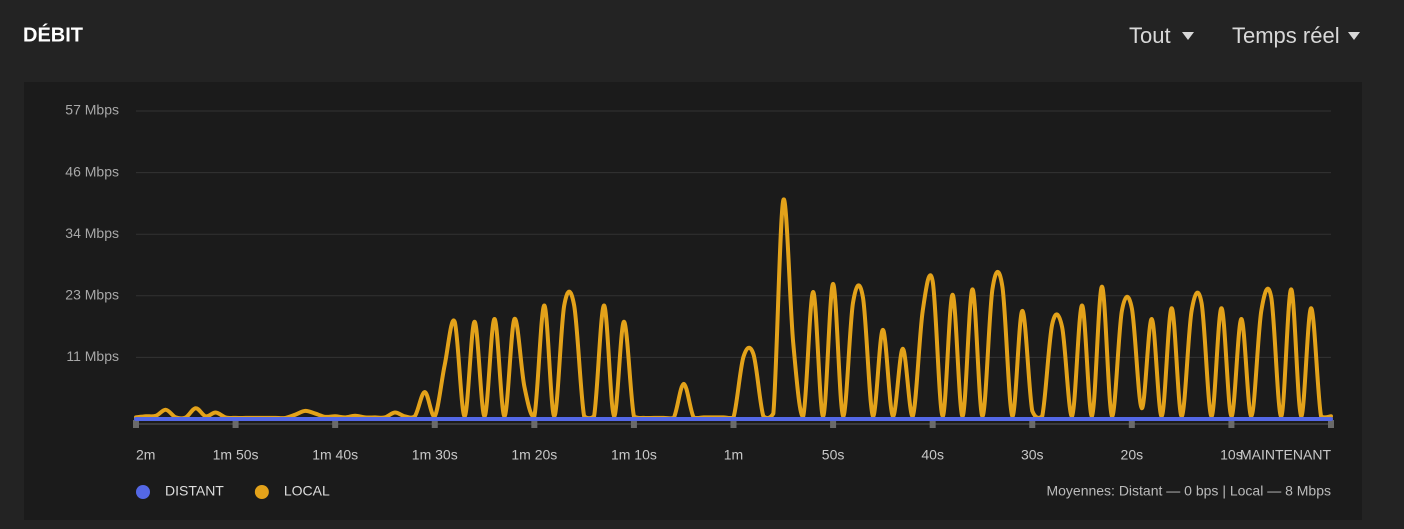 This screenshot has width=1404, height=529. I want to click on legend-label: LOCAL, so click(307, 491).